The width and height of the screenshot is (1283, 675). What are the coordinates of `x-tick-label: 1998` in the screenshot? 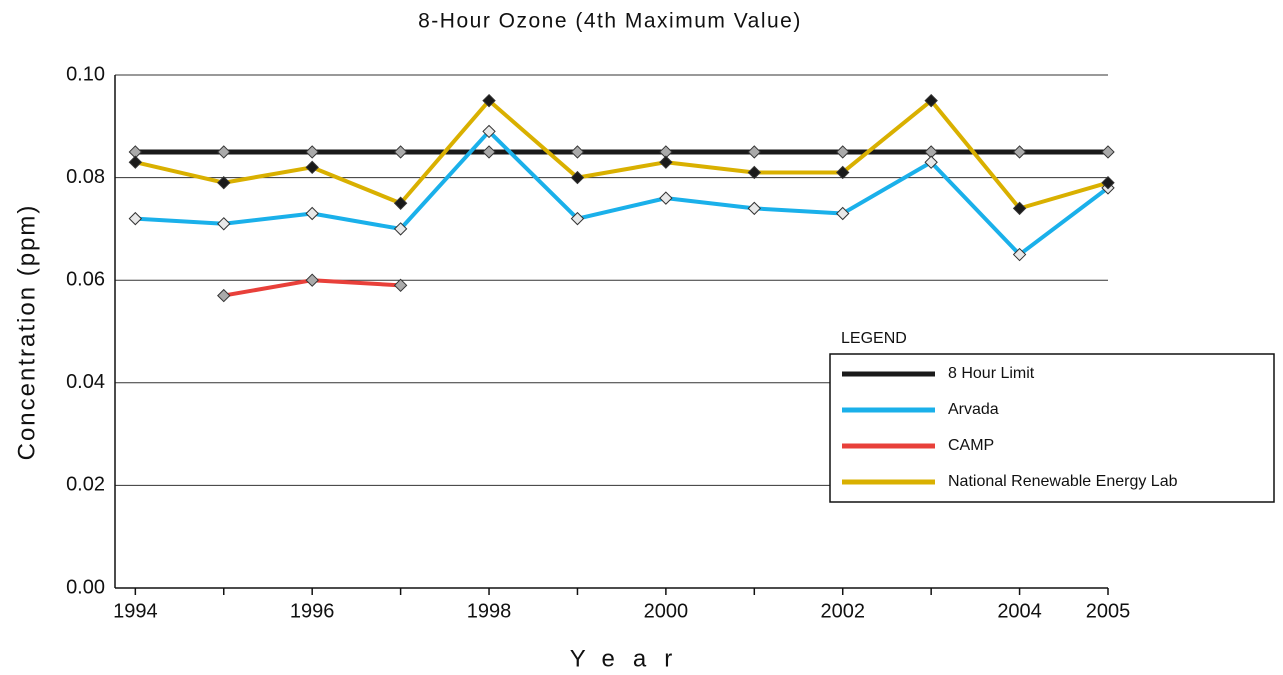 It's located at (489, 611).